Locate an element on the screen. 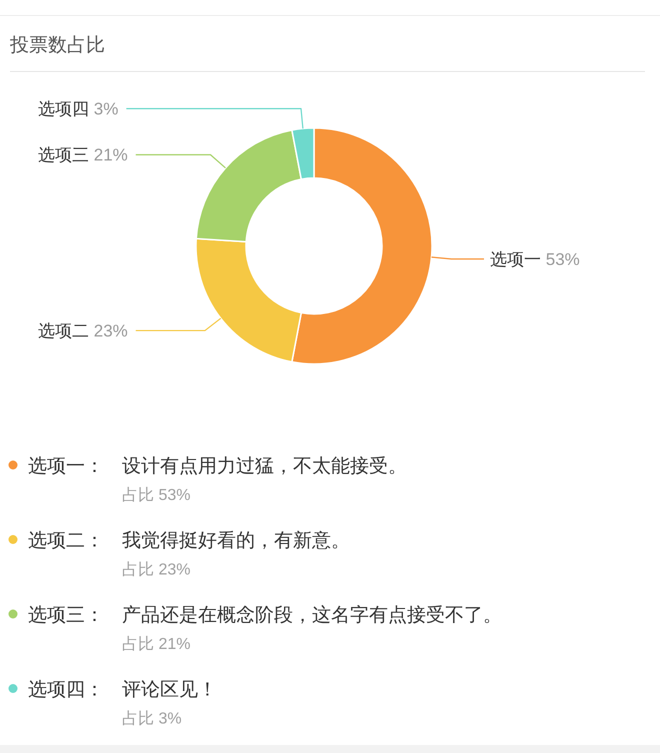 The width and height of the screenshot is (660, 753). slice-label: 选项二 is located at coordinates (66, 331).